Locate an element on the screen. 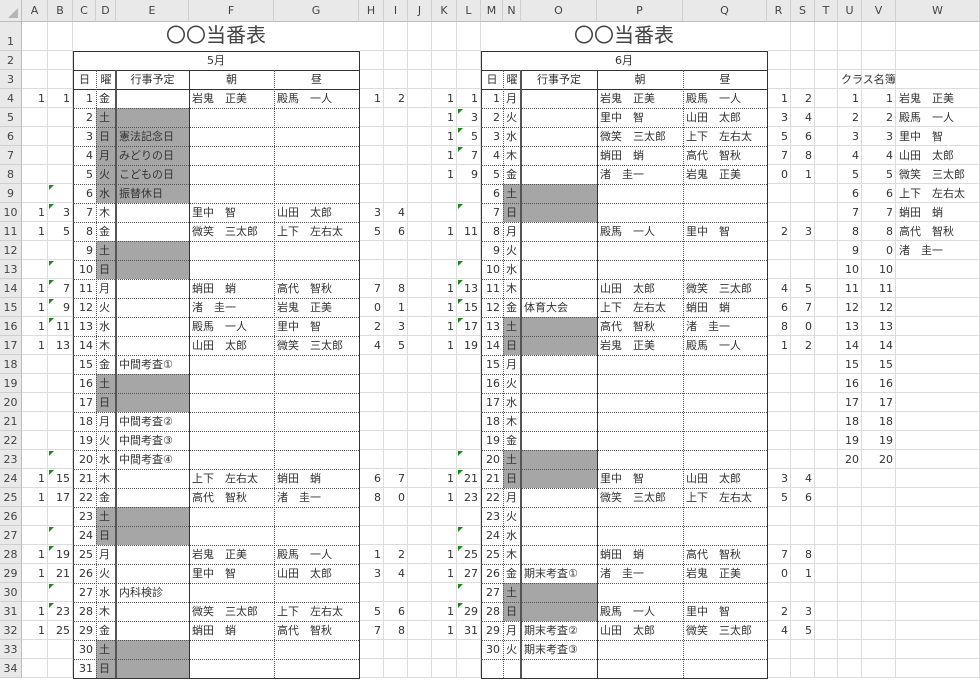  row-header: 13 is located at coordinates (11, 269).